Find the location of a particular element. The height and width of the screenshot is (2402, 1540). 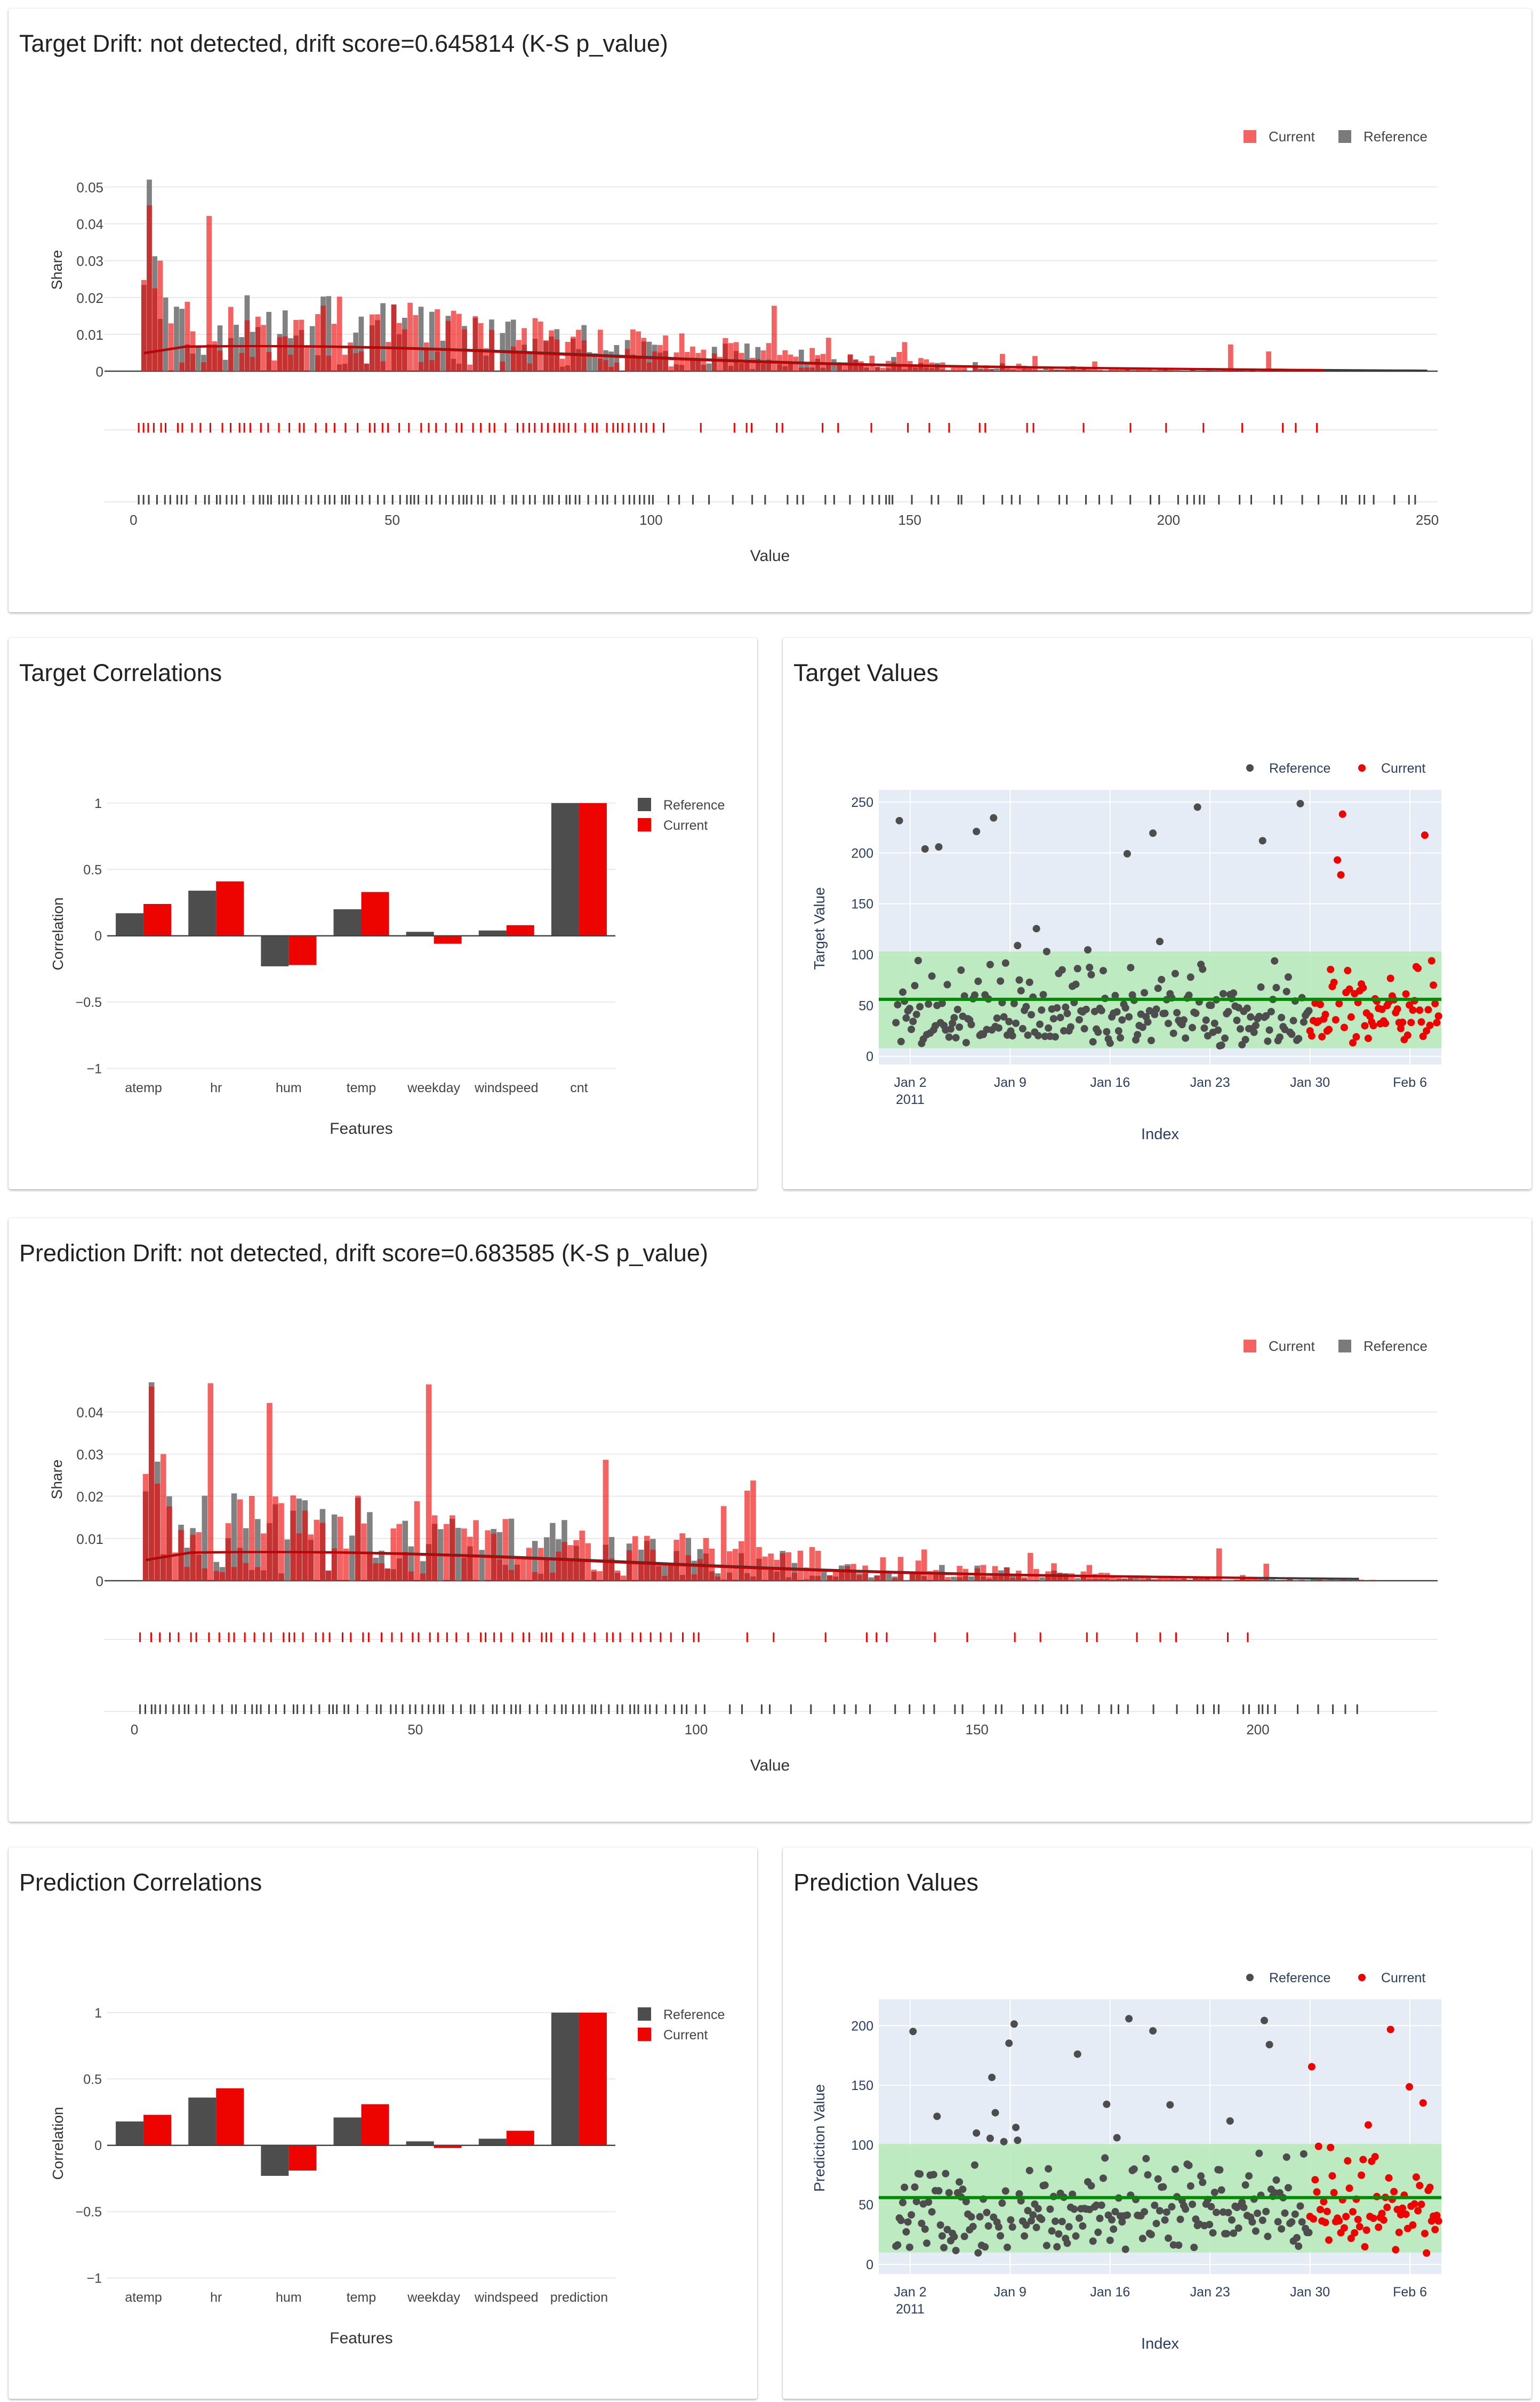

x-tick-label: 200 is located at coordinates (1257, 1730).